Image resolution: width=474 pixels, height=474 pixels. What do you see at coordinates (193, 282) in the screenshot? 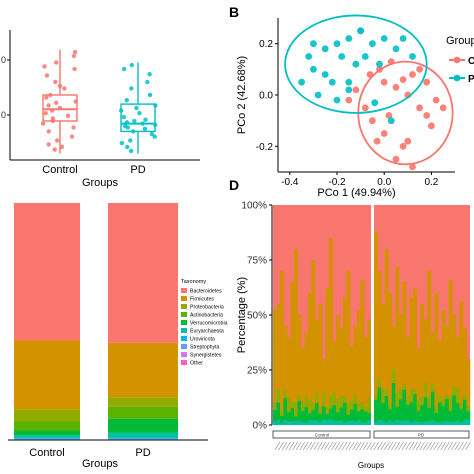
I see `legend-title: Taxonomy` at bounding box center [193, 282].